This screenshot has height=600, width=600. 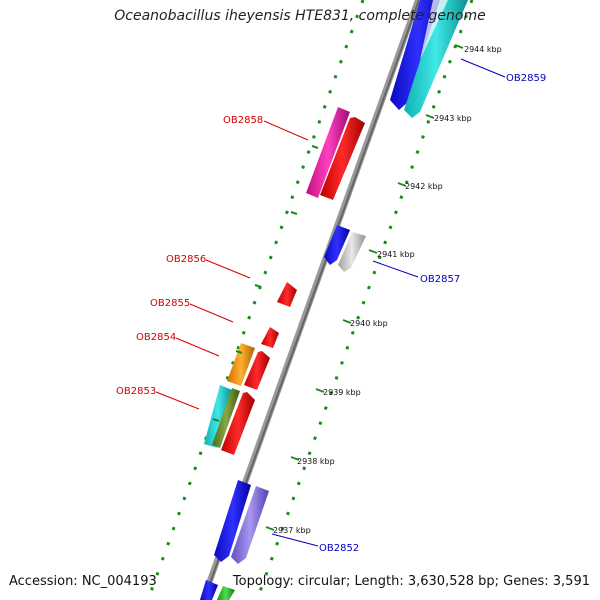 I want to click on tick-2943: 2943 kbp, so click(x=448, y=118).